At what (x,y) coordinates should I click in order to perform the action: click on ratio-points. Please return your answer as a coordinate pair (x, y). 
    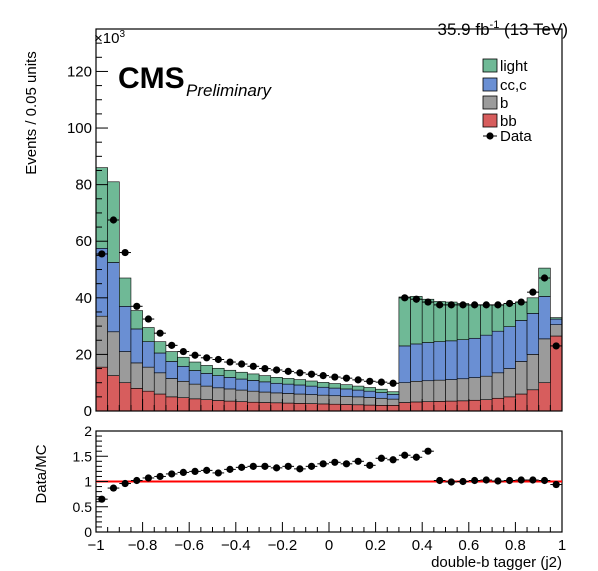
    Looking at the image, I should click on (329, 475).